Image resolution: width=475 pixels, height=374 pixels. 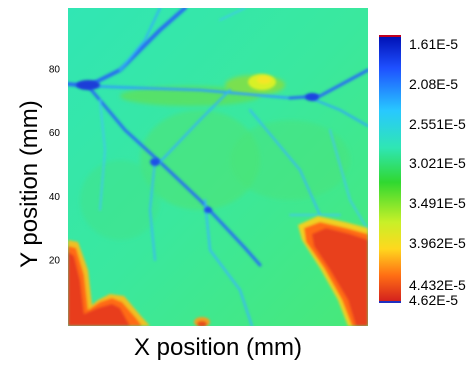 What do you see at coordinates (55, 197) in the screenshot?
I see `y-tick-label: 40` at bounding box center [55, 197].